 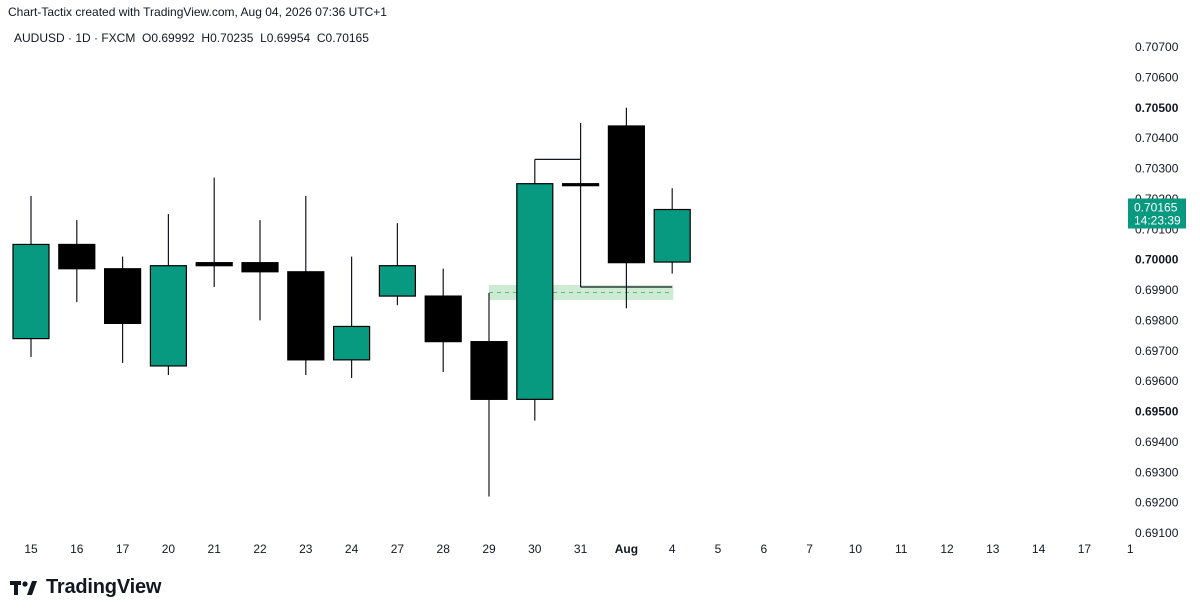 What do you see at coordinates (1157, 169) in the screenshot?
I see `price-tick-label: 0.70300` at bounding box center [1157, 169].